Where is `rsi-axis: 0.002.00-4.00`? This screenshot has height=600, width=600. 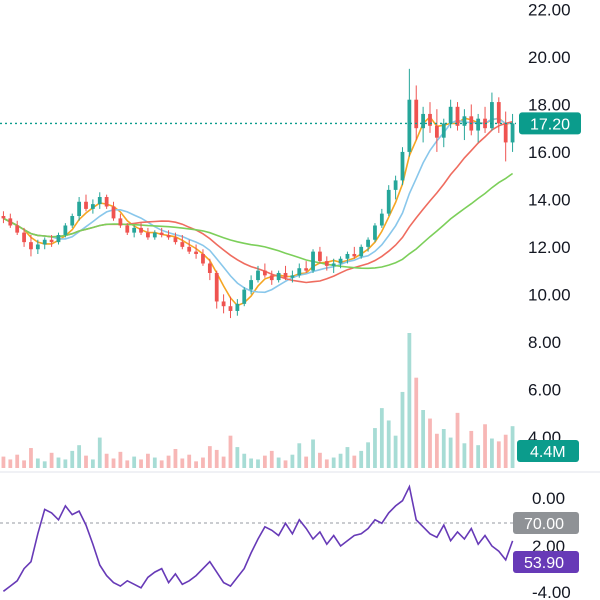 rsi-axis: 0.002.00-4.00 is located at coordinates (551, 544).